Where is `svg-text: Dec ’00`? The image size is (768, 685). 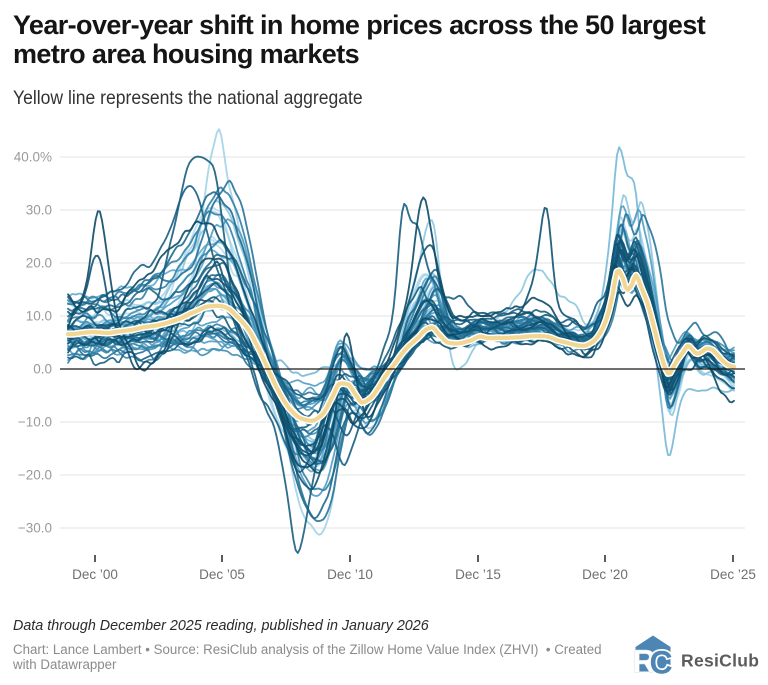
svg-text: Dec ’00 is located at coordinates (95, 574).